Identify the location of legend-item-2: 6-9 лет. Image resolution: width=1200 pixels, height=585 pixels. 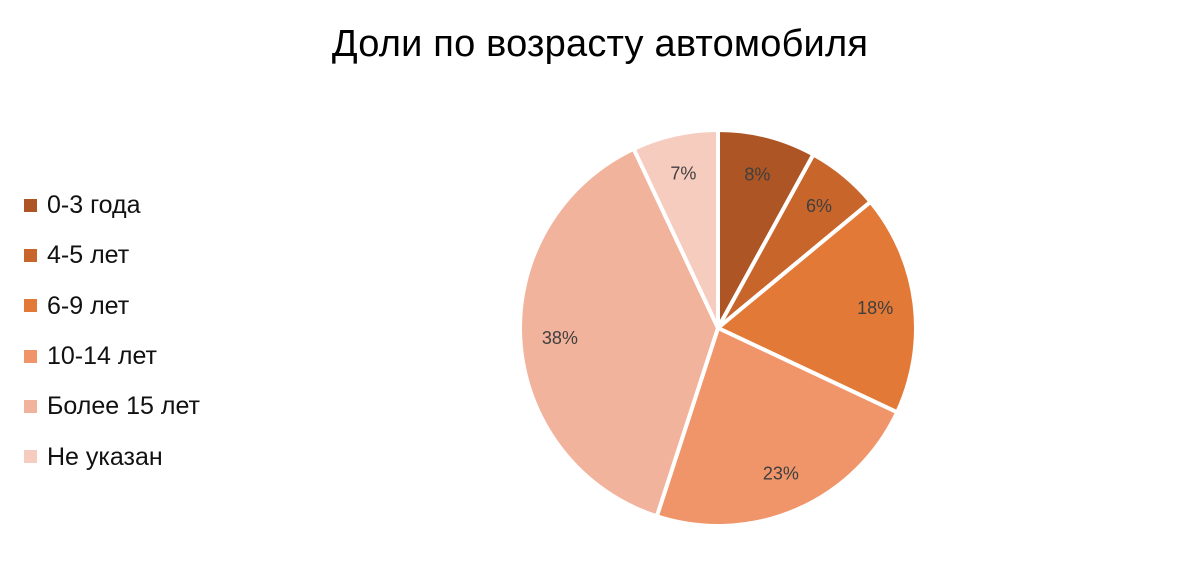
(154, 306).